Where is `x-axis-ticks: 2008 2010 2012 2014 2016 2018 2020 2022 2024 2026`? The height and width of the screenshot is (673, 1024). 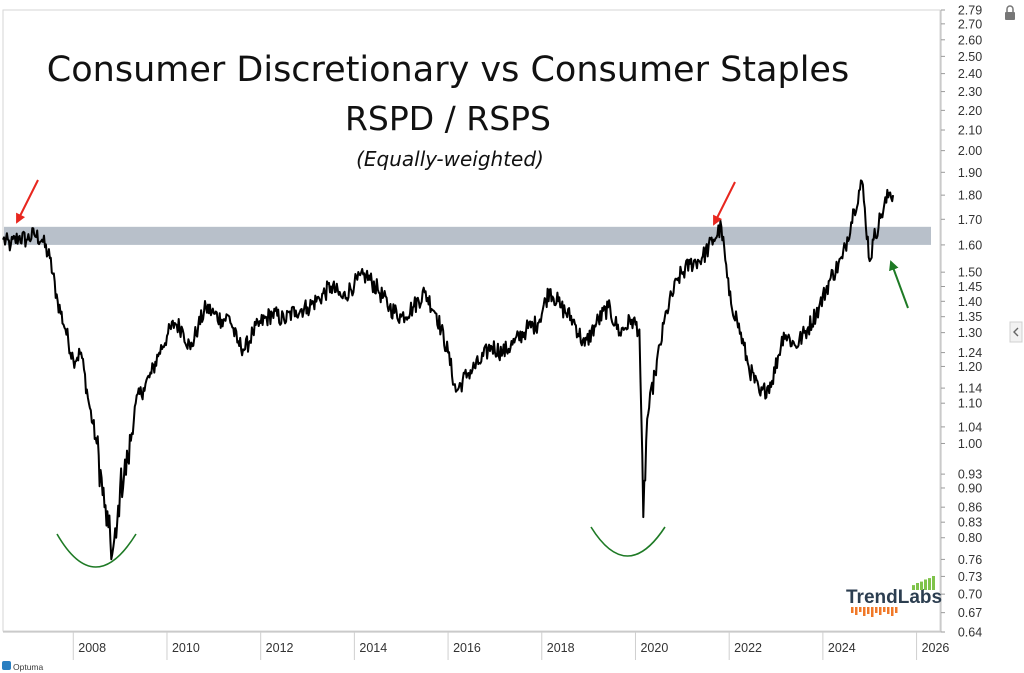 x-axis-ticks: 2008 2010 2012 2014 2016 2018 2020 2022 2024 2026 is located at coordinates (511, 646).